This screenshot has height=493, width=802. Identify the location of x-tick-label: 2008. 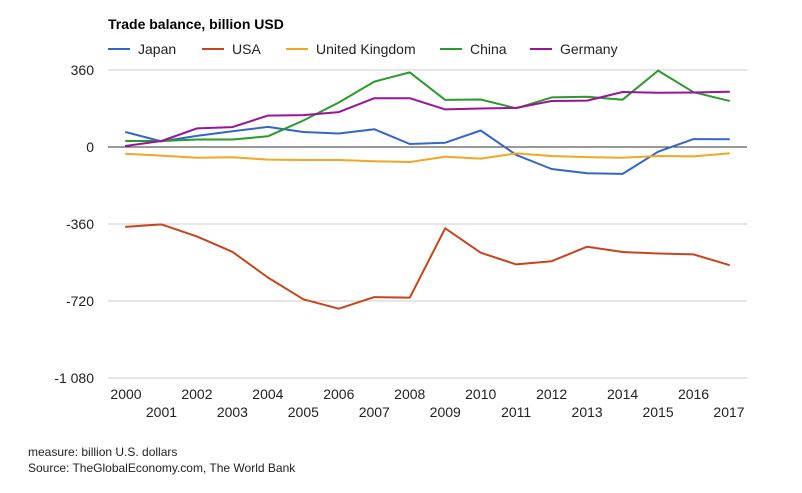
(409, 394).